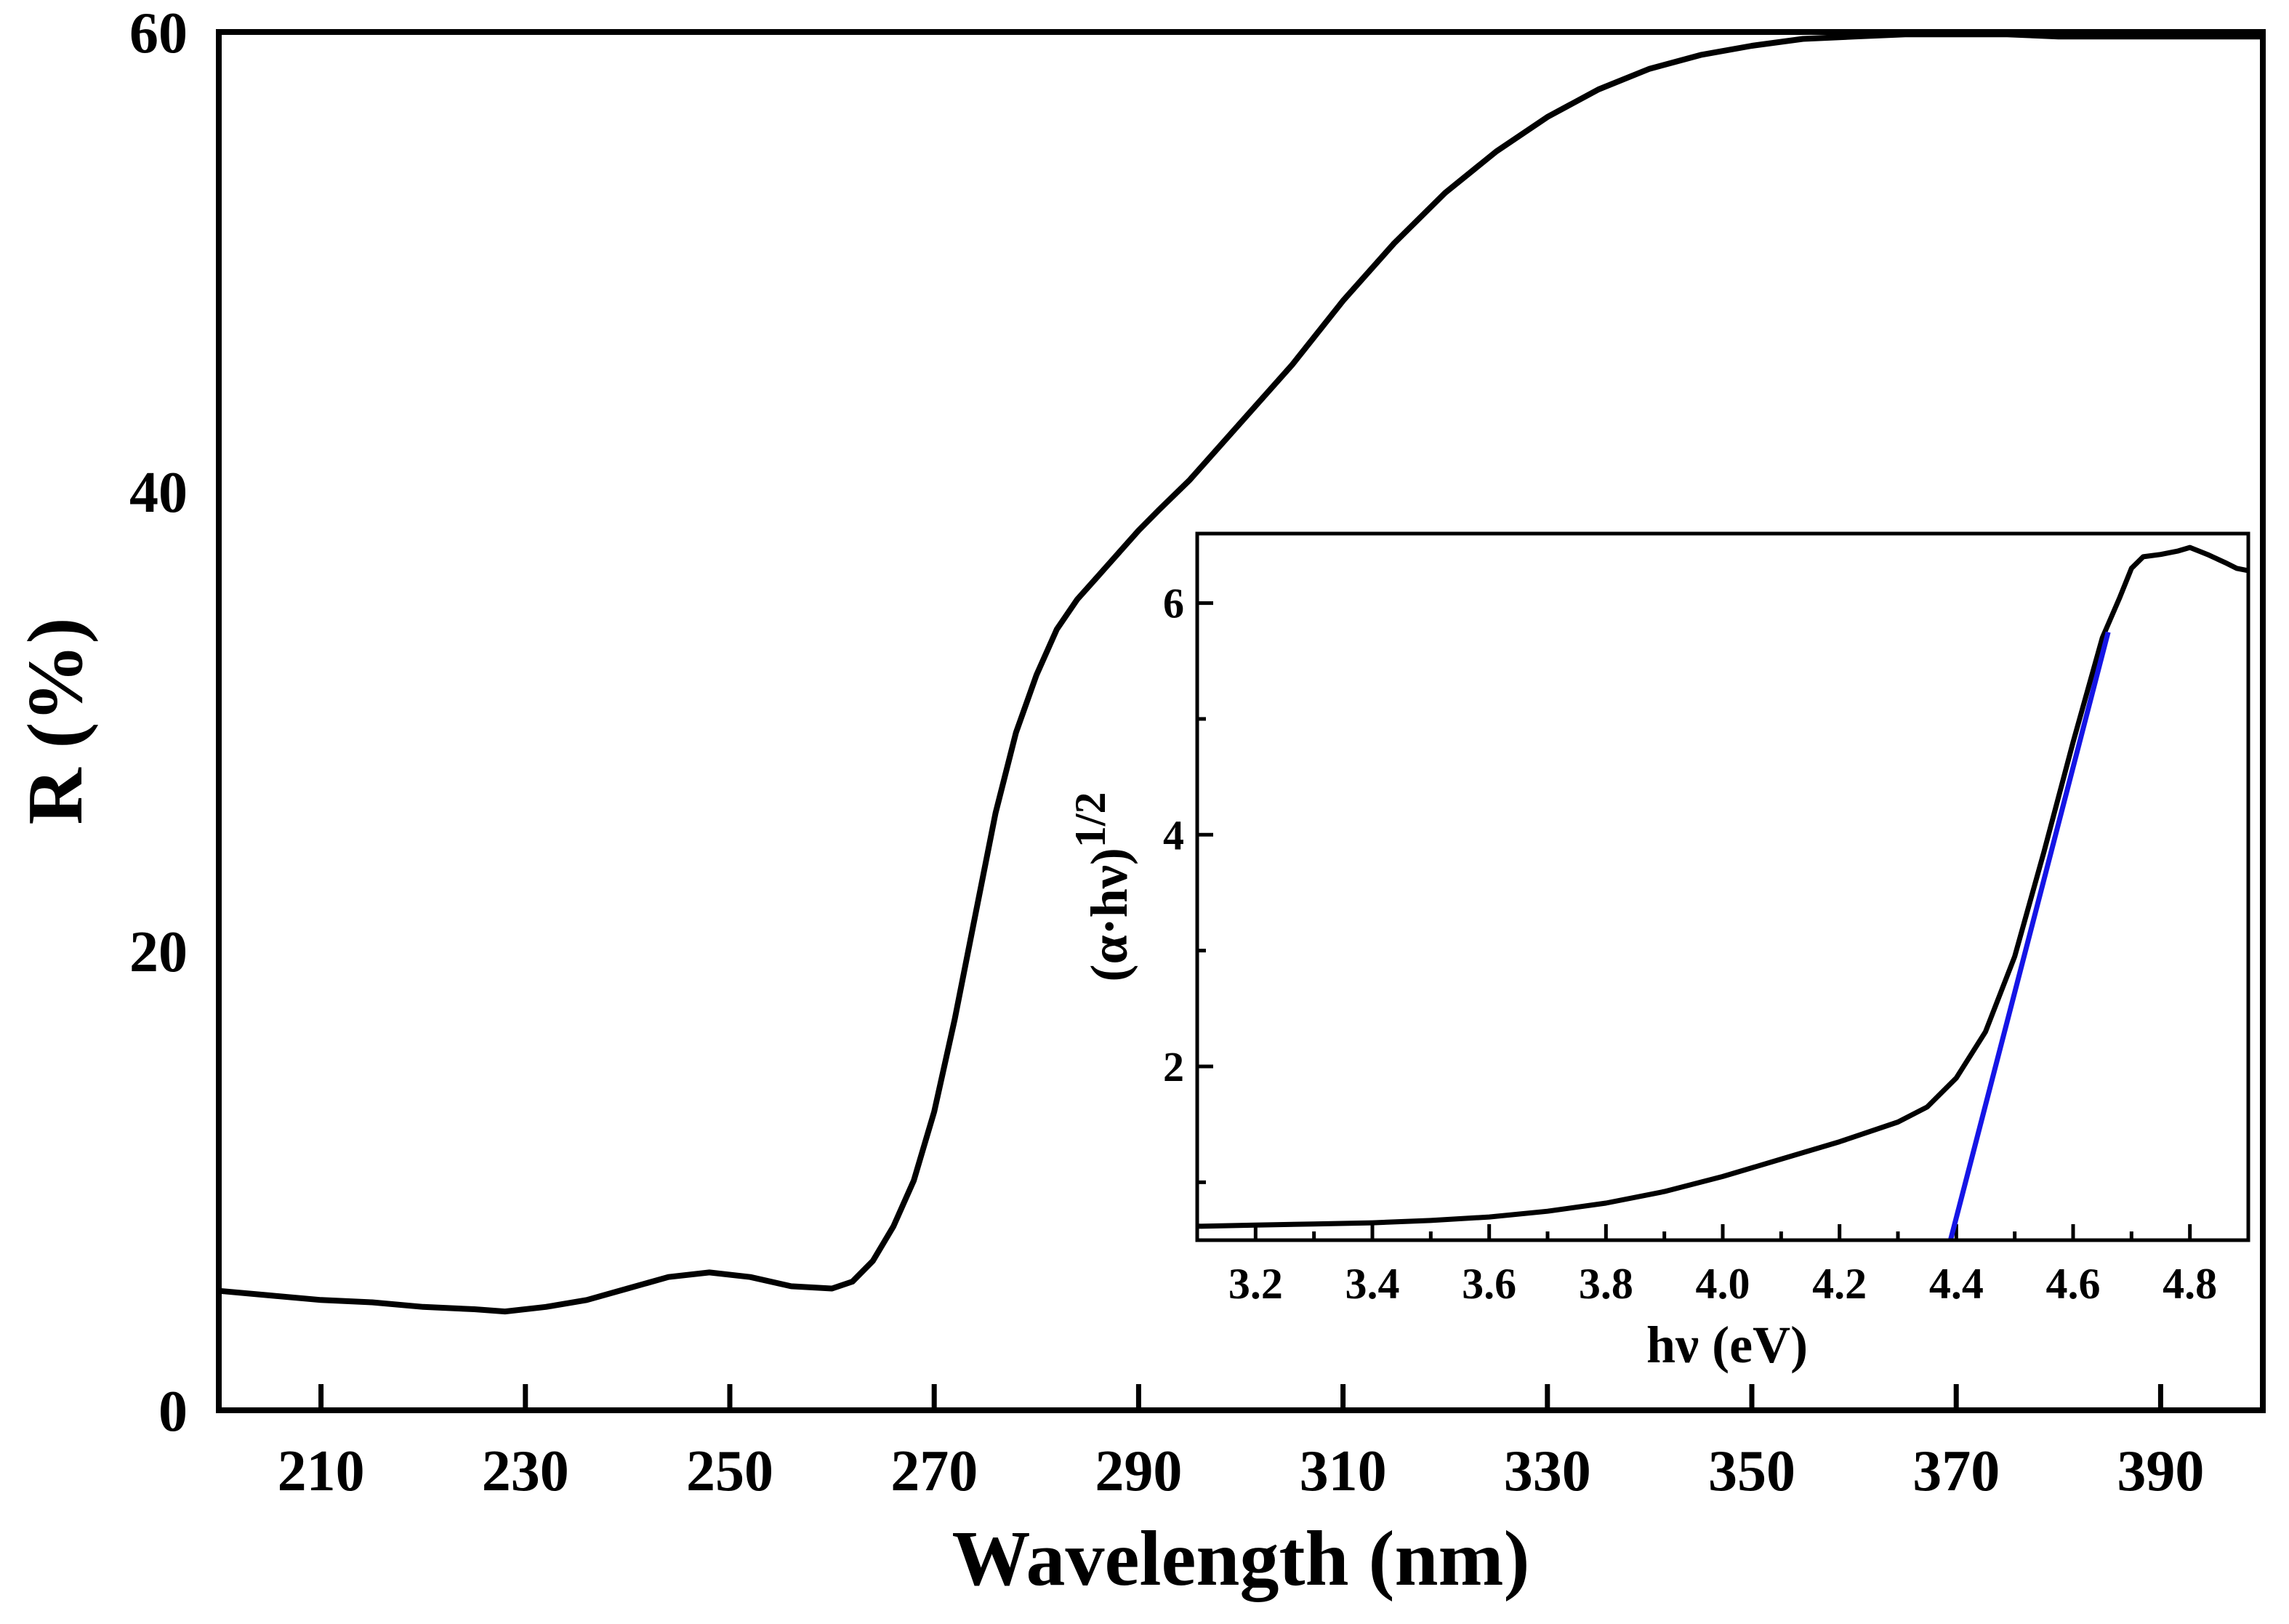 The image size is (2289, 1624). I want to click on inset-y-tick-label: 4, so click(1173, 835).